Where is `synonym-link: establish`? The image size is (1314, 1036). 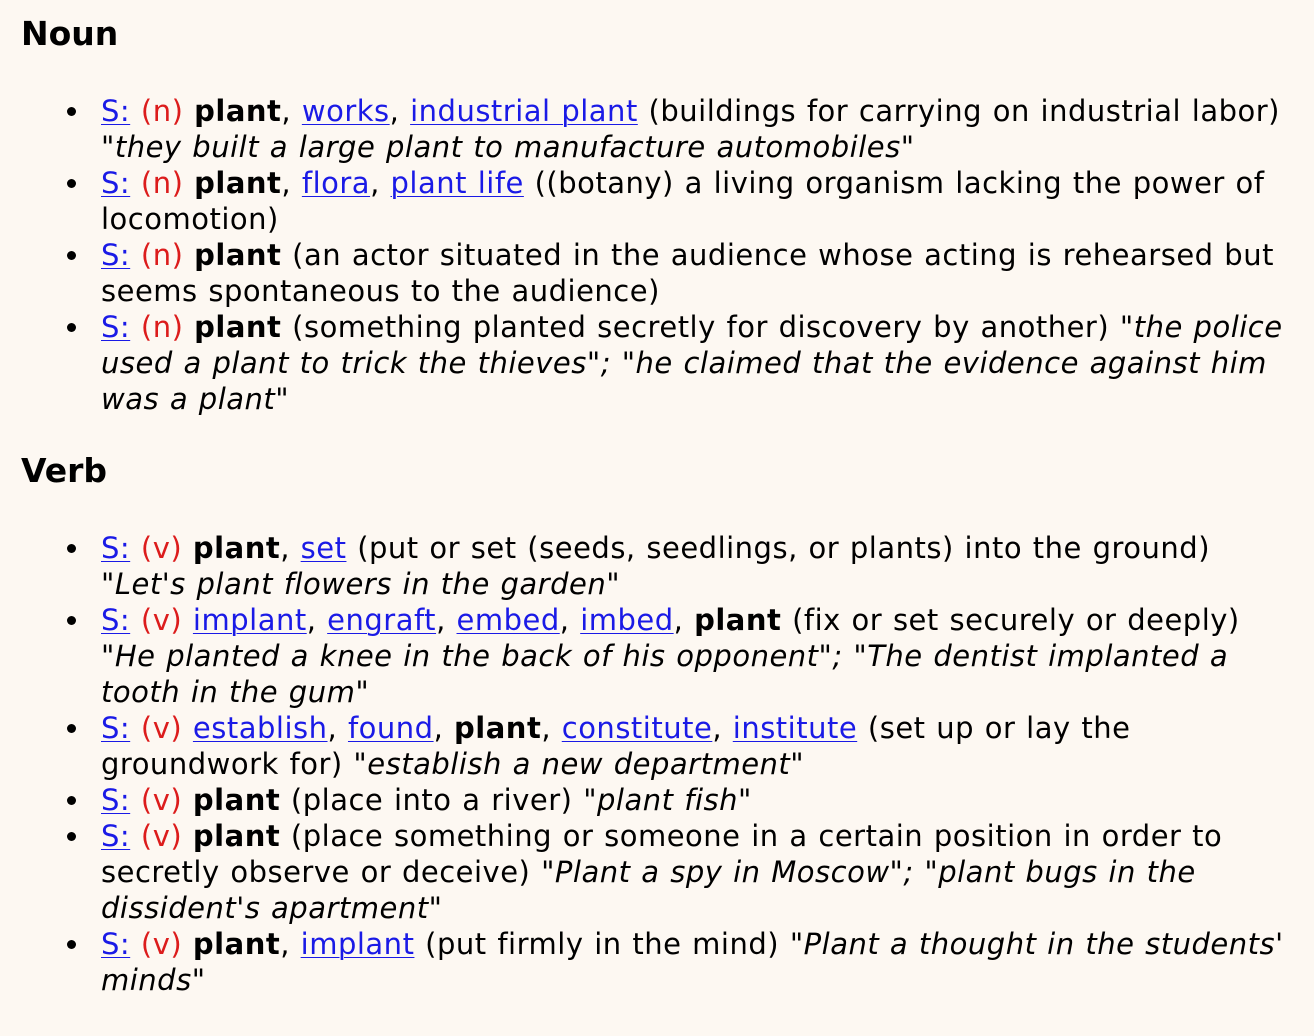 synonym-link: establish is located at coordinates (260, 728).